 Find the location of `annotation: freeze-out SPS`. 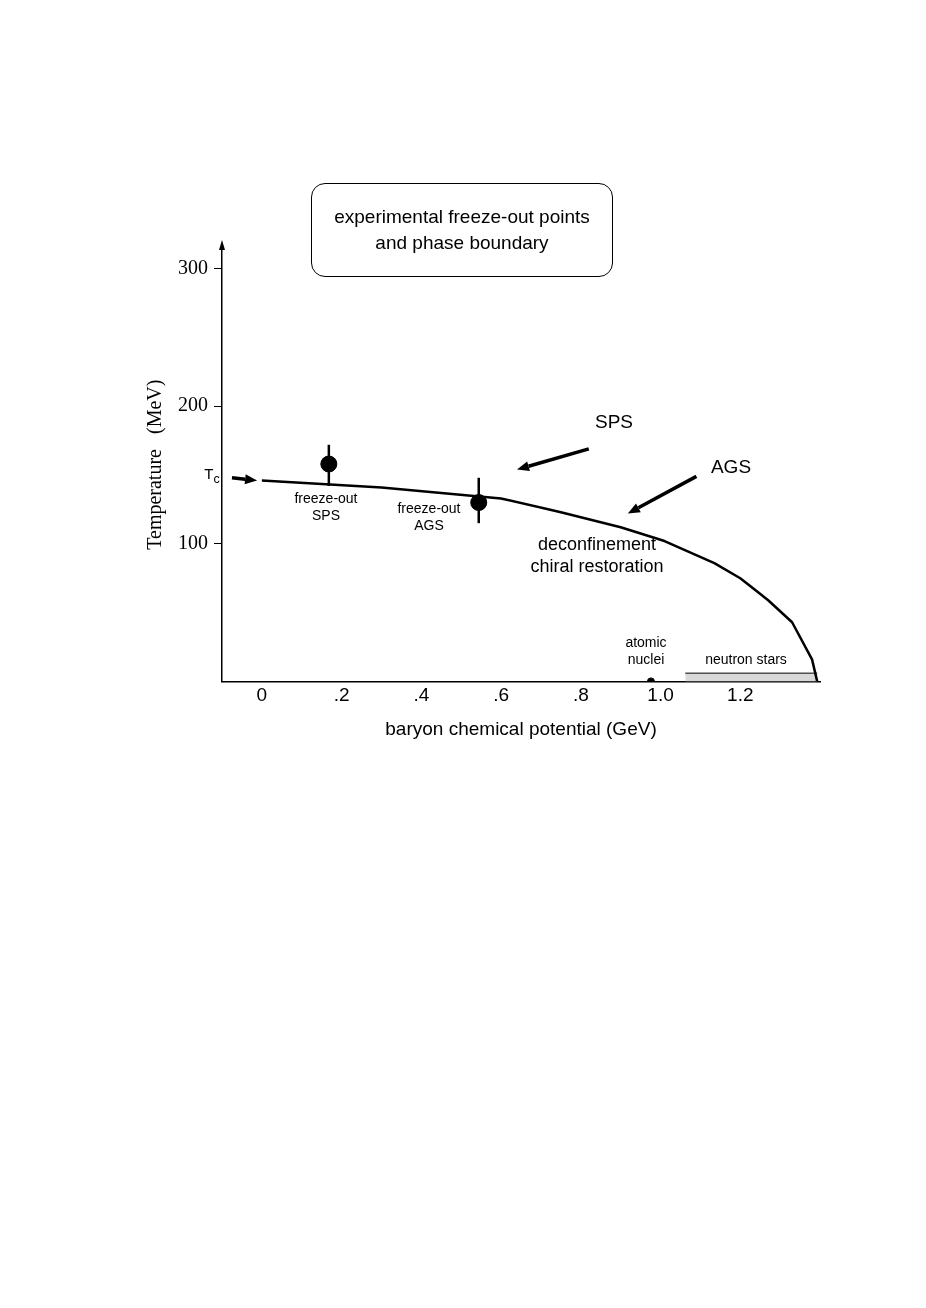

annotation: freeze-out SPS is located at coordinates (326, 507).